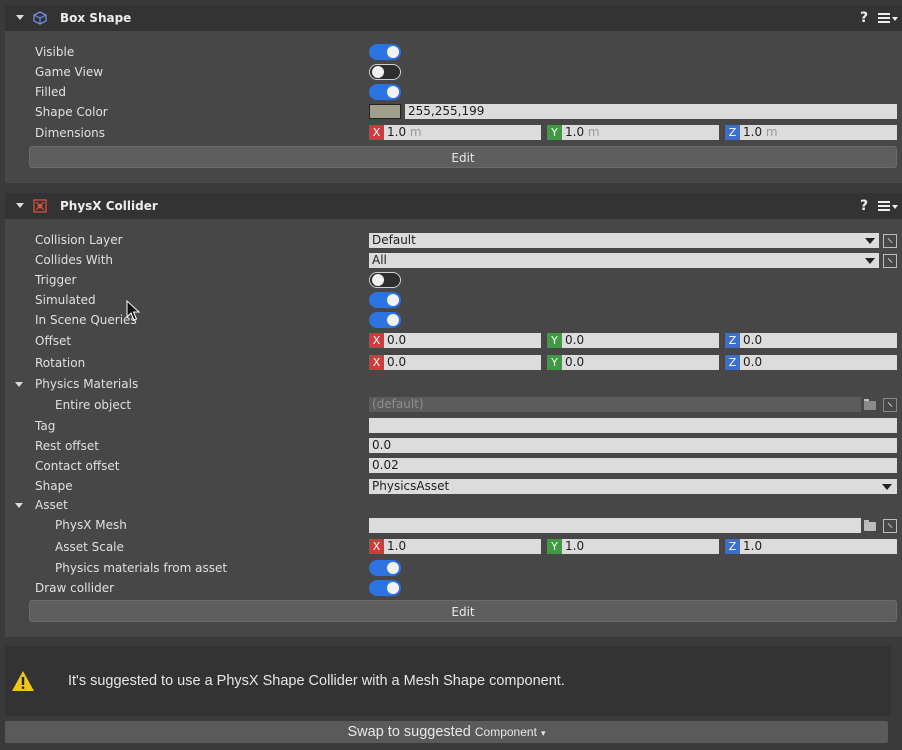 The height and width of the screenshot is (750, 902). What do you see at coordinates (633, 445) in the screenshot?
I see `rest-offset-field: 0.0` at bounding box center [633, 445].